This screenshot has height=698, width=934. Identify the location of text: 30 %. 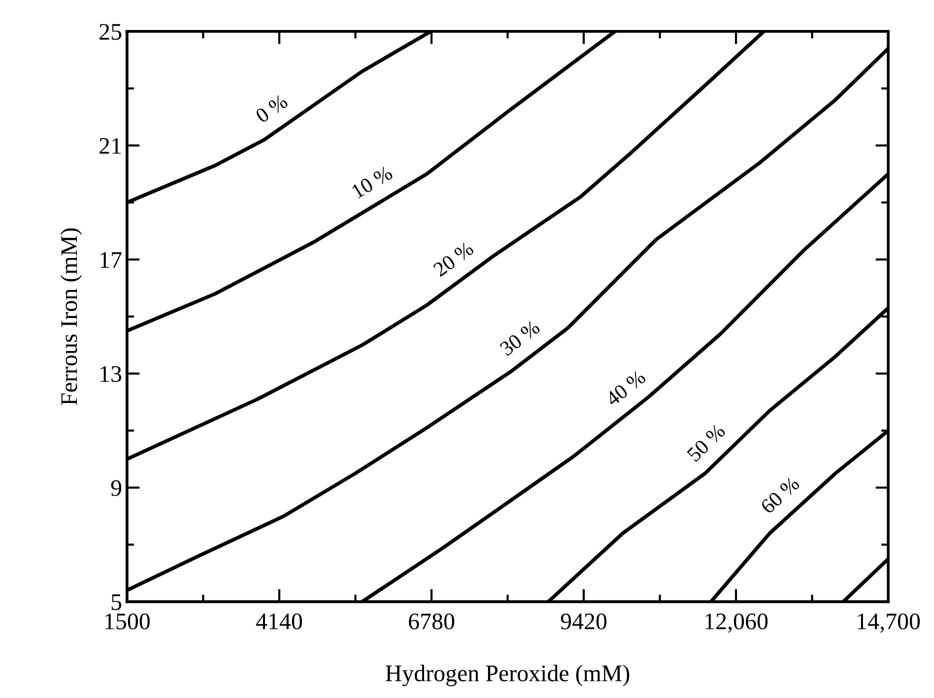
(520, 338).